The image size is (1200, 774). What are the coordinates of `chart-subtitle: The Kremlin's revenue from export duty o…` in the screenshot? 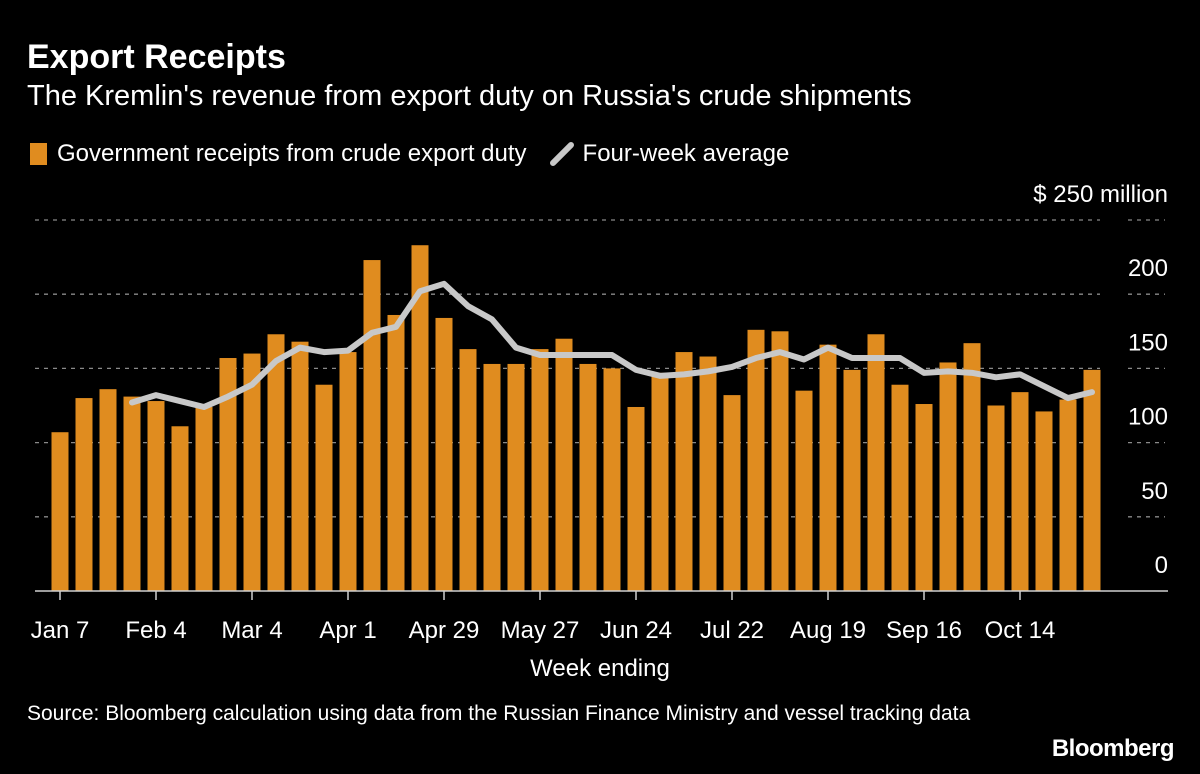 It's located at (469, 96).